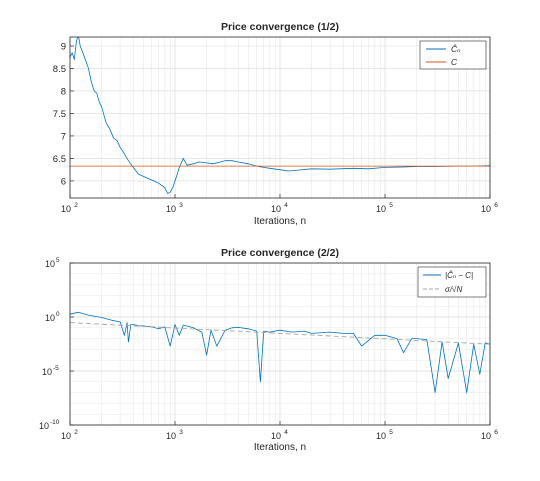 This screenshot has height=481, width=540. I want to click on y-tick-label: 9, so click(63, 46).